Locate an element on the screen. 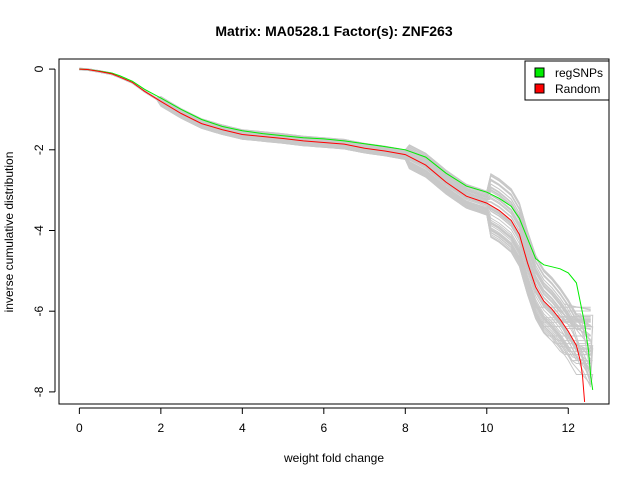 This screenshot has width=640, height=480. x-tick-label: 2 is located at coordinates (161, 428).